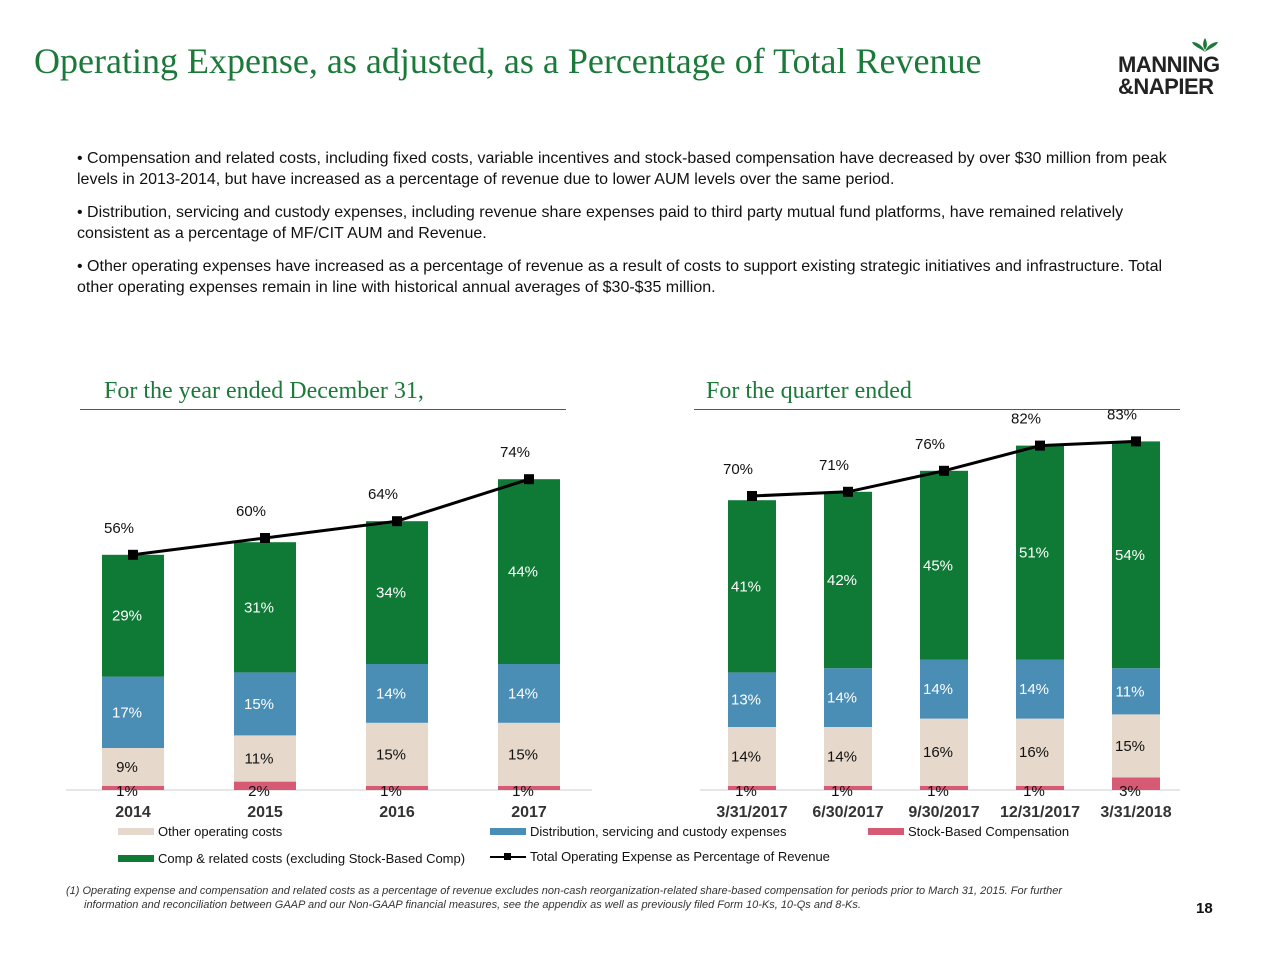 This screenshot has width=1280, height=960. Describe the element at coordinates (1130, 791) in the screenshot. I see `data-label-stock: 3%` at that location.